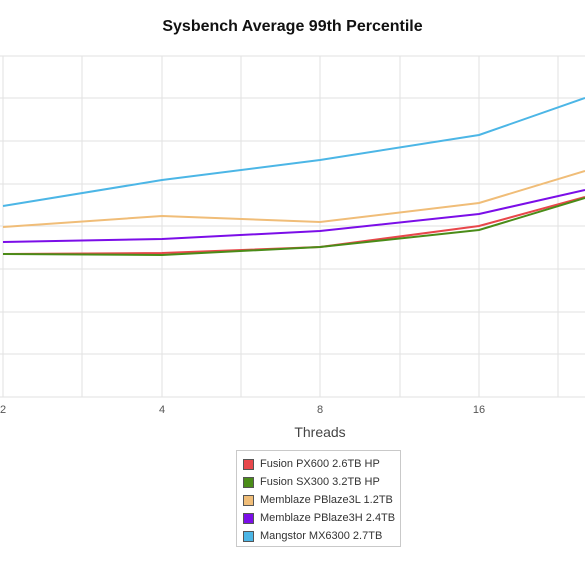 The width and height of the screenshot is (585, 577). What do you see at coordinates (479, 410) in the screenshot?
I see `x-tick-label-16: 16` at bounding box center [479, 410].